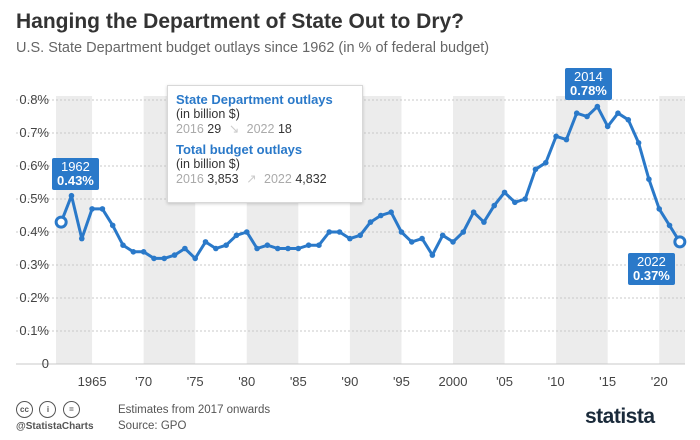 This screenshot has height=440, width=700. I want to click on callout-start-year: 1962, so click(75, 166).